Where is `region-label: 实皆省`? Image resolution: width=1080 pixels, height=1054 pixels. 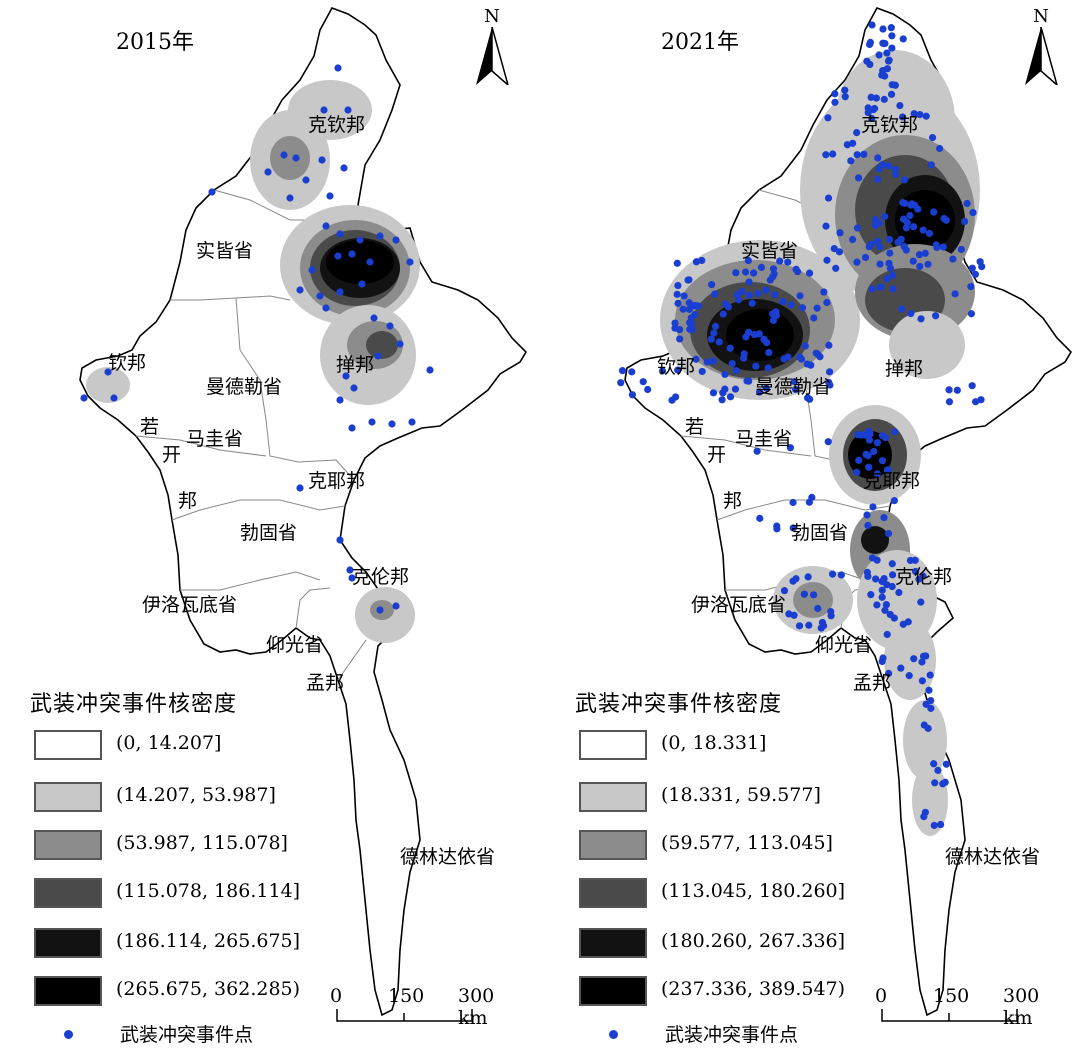
region-label: 实皆省 is located at coordinates (770, 251).